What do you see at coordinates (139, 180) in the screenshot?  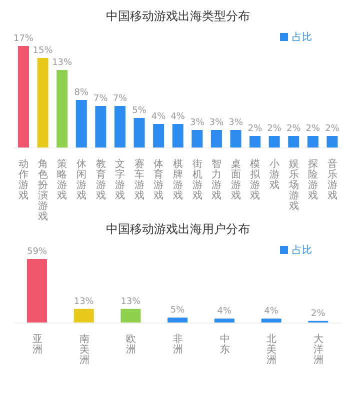 I see `x-tick-label: 赛车游戏` at bounding box center [139, 180].